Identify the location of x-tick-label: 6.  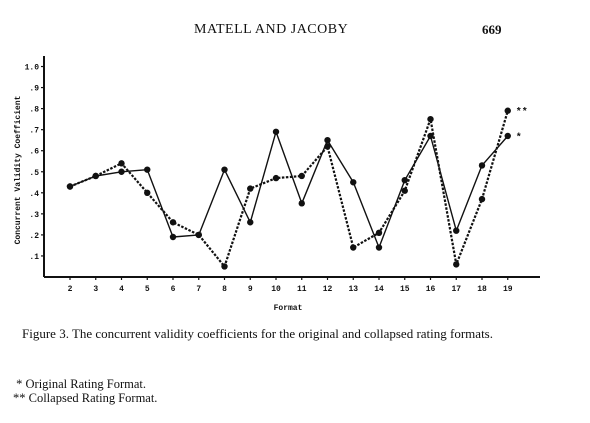
(173, 289).